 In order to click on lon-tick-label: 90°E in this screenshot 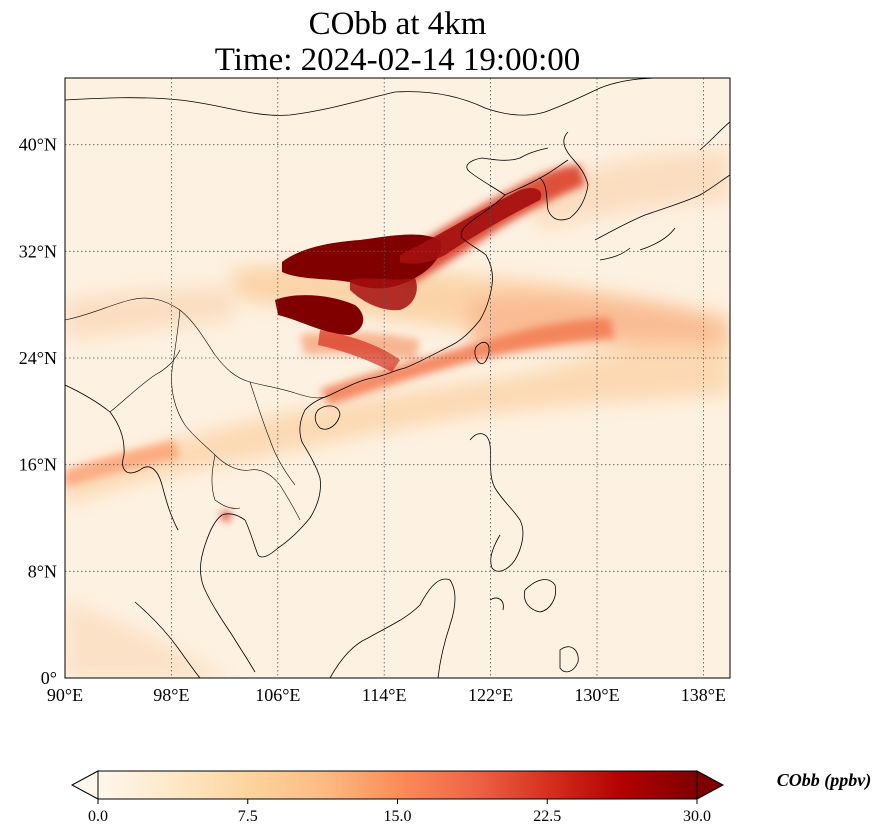, I will do `click(65, 695)`.